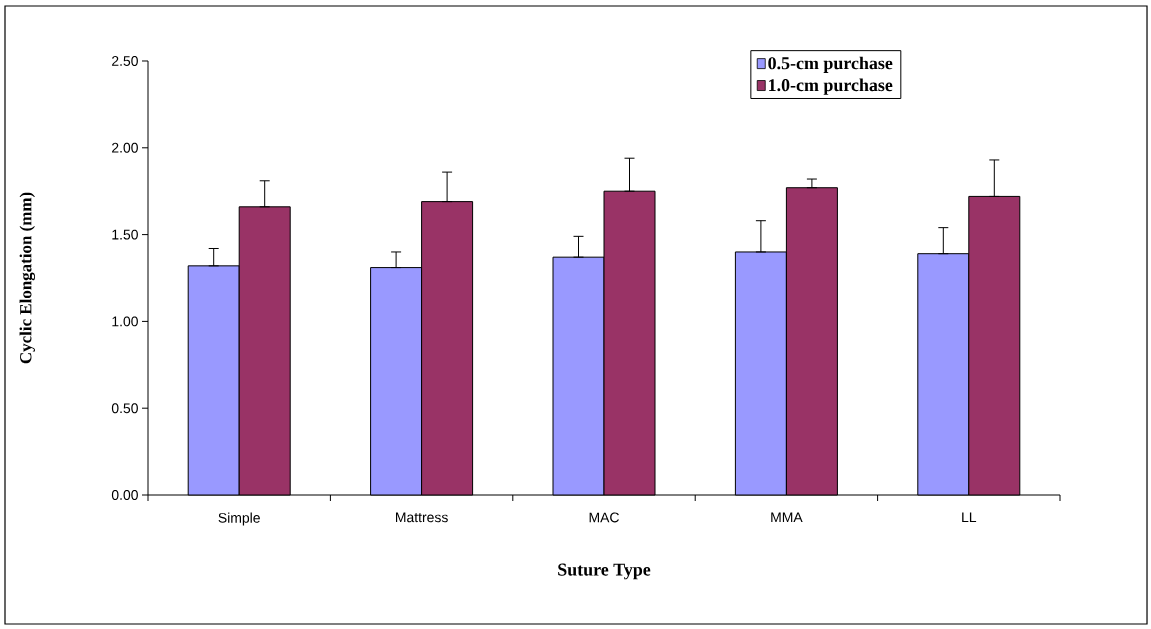  Describe the element at coordinates (787, 517) in the screenshot. I see `x-tick-label: MMA` at that location.